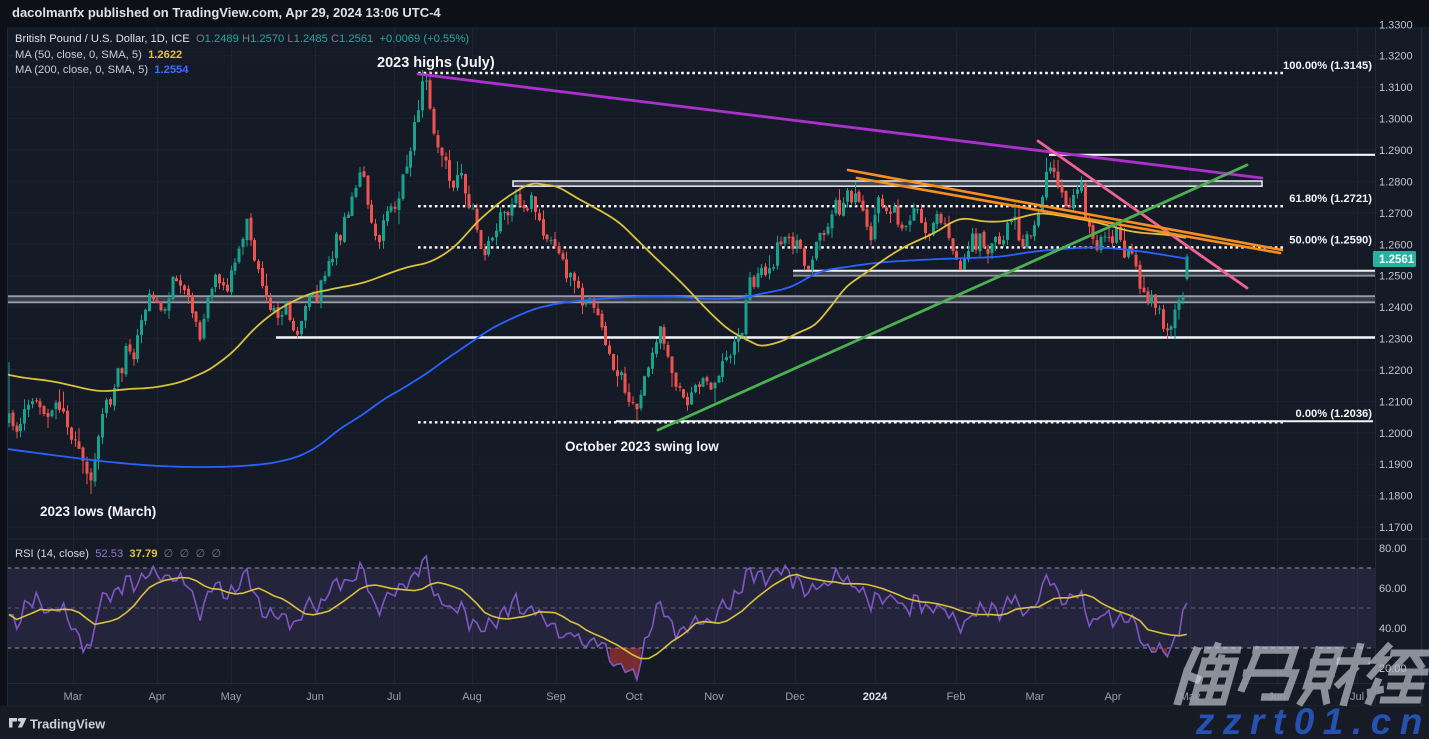 The width and height of the screenshot is (1429, 739). I want to click on svg-text: 1.3200, so click(1396, 57).